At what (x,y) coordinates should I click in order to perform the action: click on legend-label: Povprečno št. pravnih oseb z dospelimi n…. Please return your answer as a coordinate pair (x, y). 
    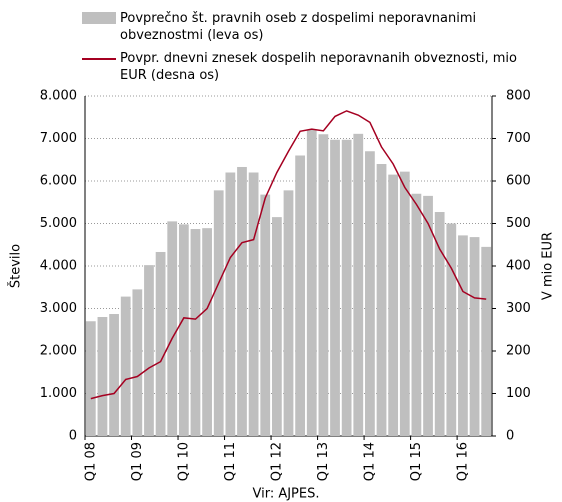
    Looking at the image, I should click on (298, 27).